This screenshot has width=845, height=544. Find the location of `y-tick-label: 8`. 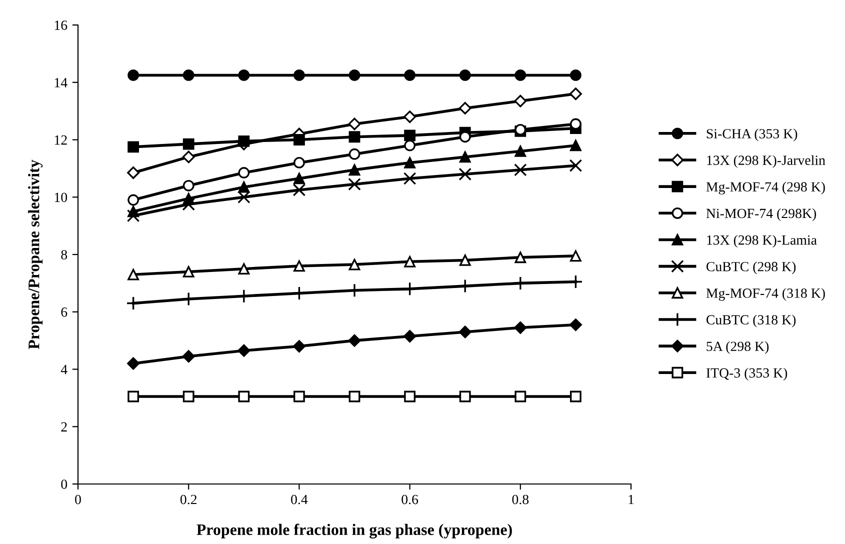

y-tick-label: 8 is located at coordinates (64, 255).